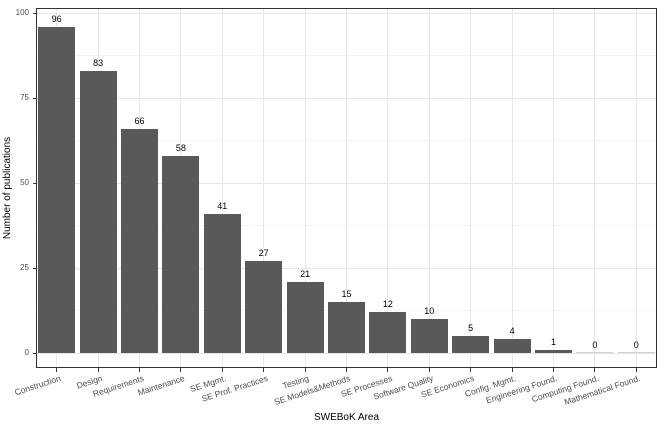 This screenshot has width=664, height=432. I want to click on bar-value-label-5: 27, so click(263, 253).